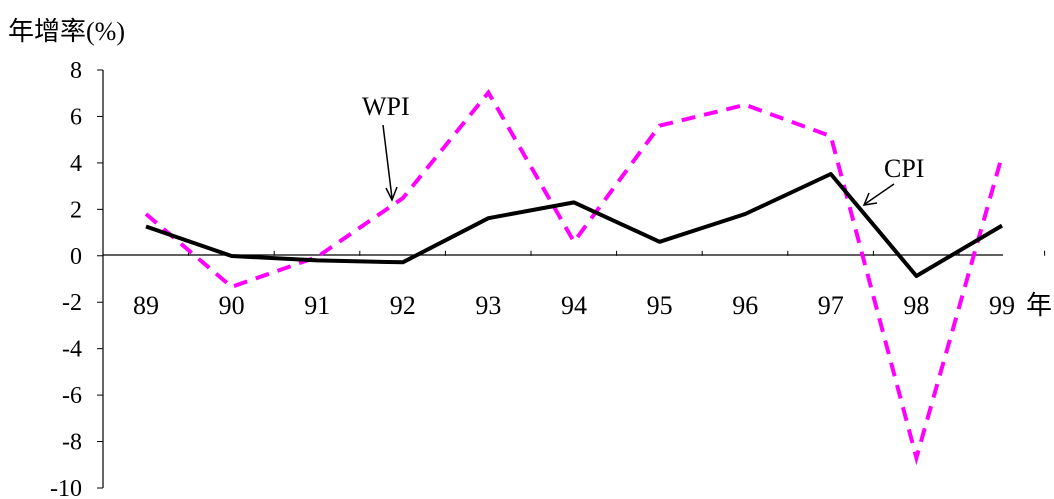  I want to click on series-label-cpi: CPI, so click(904, 168).